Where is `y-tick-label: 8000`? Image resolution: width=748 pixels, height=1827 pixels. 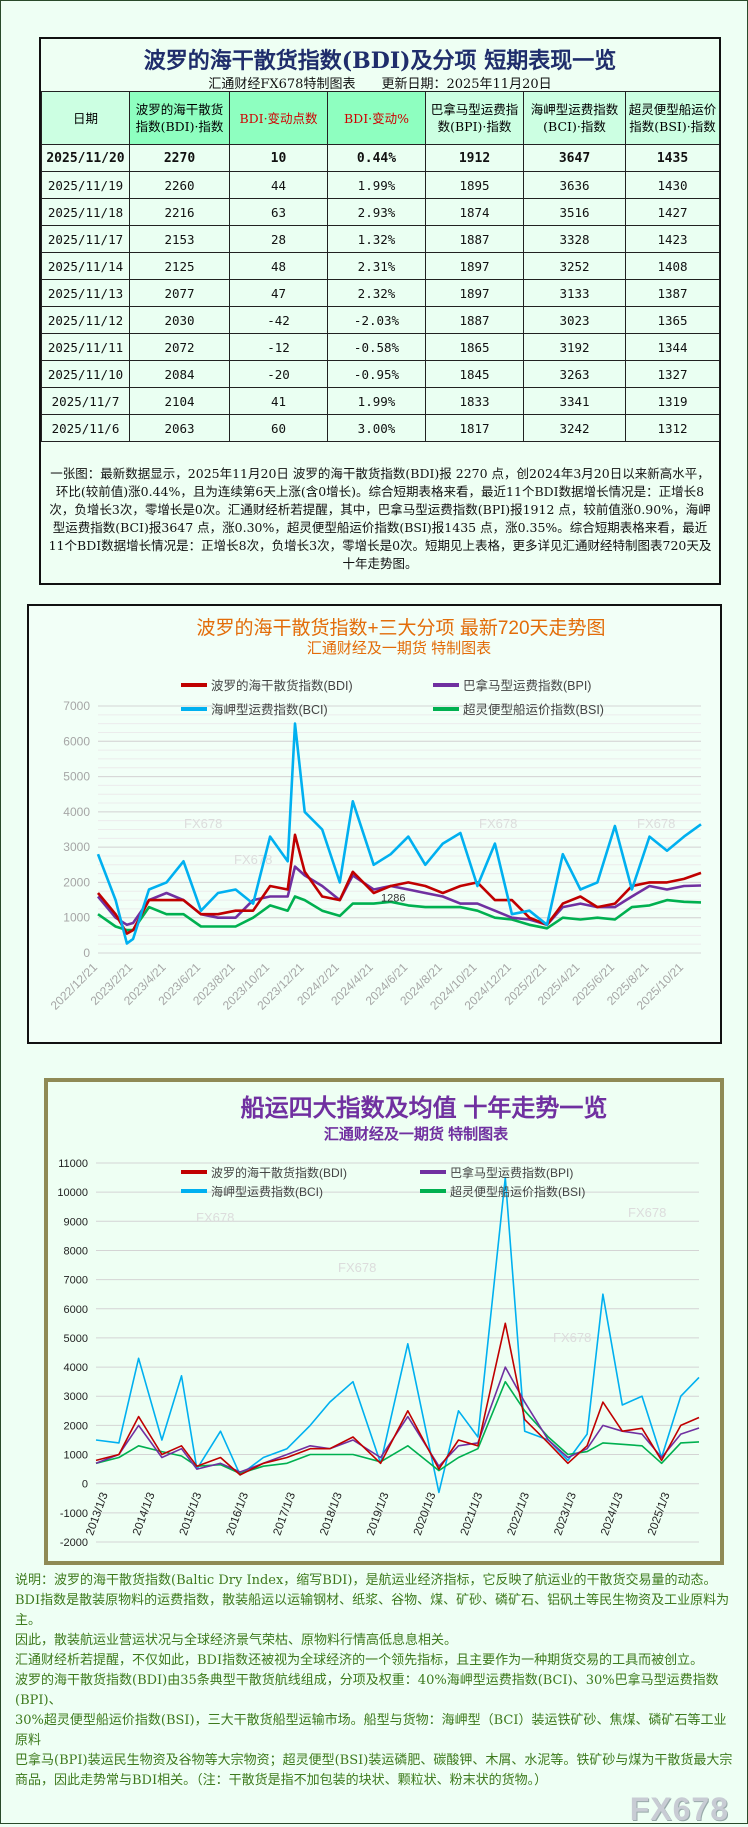
y-tick-label: 8000 is located at coordinates (76, 1251).